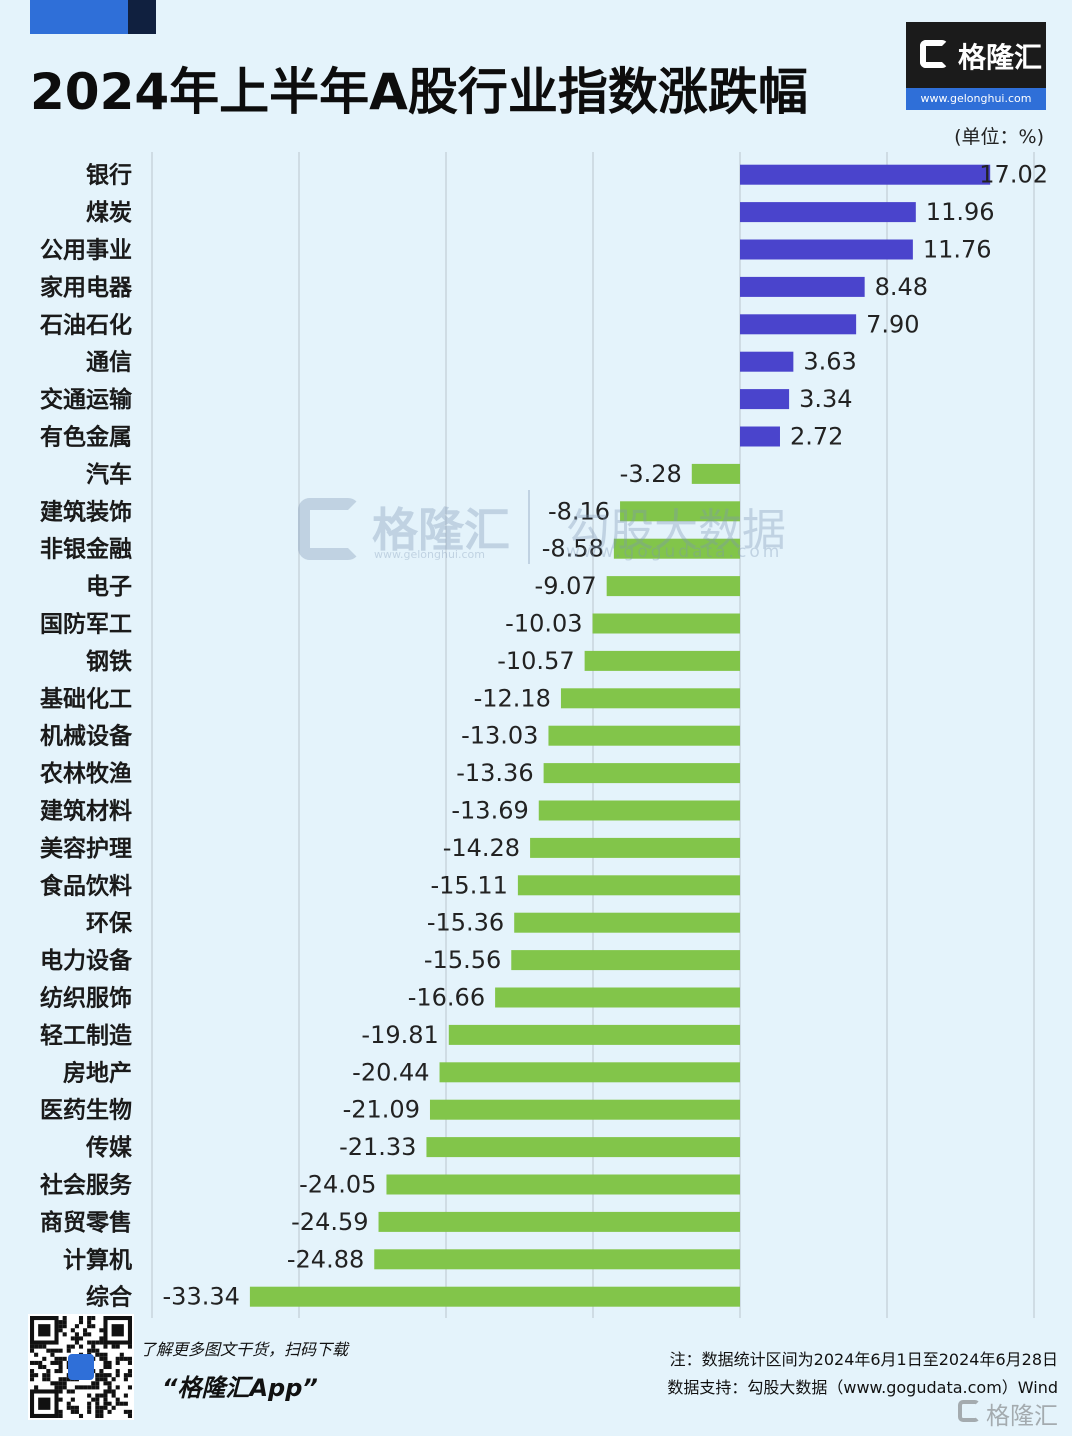 The height and width of the screenshot is (1436, 1072). Describe the element at coordinates (469, 885) in the screenshot. I see `data-label: -15.11` at that location.